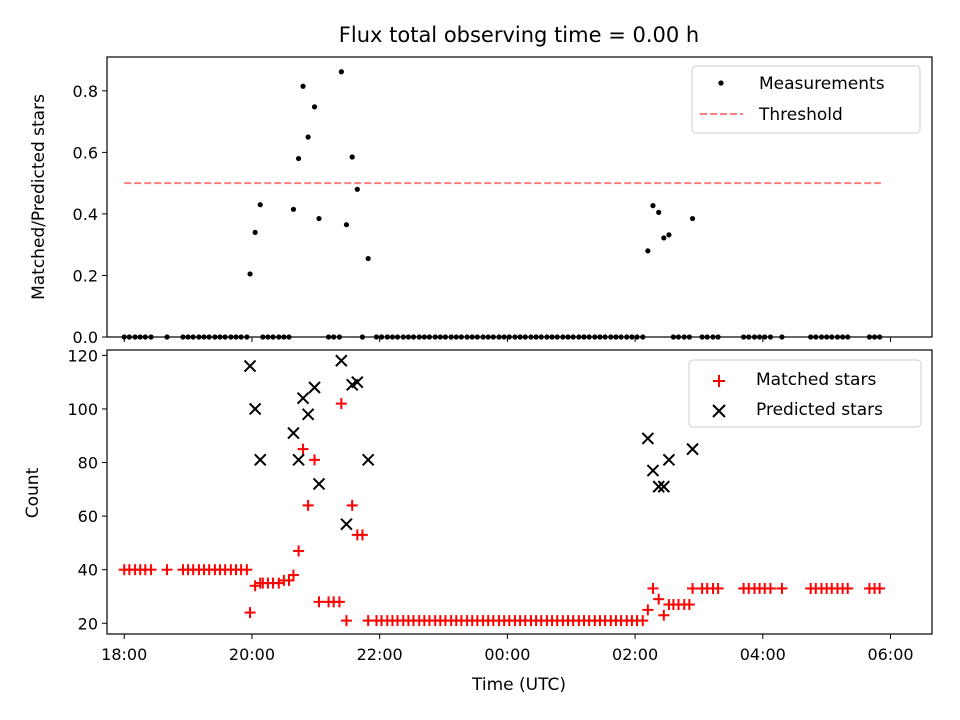  I want to click on x-tick-label: 00:00, so click(507, 654).